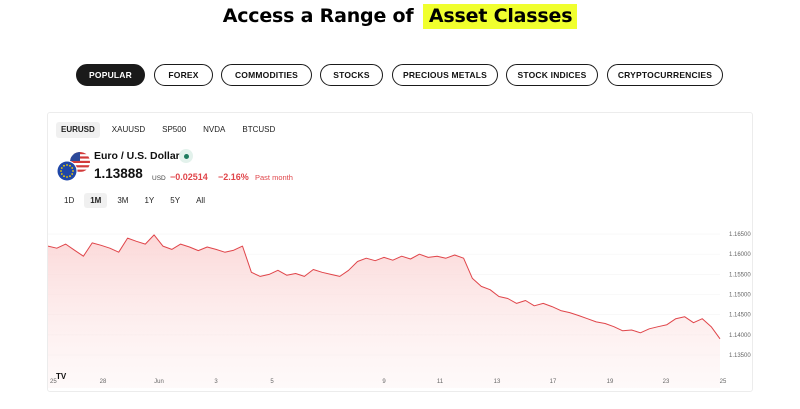  Describe the element at coordinates (552, 75) in the screenshot. I see `tab-stock-indices: STOCK INDICES` at that location.